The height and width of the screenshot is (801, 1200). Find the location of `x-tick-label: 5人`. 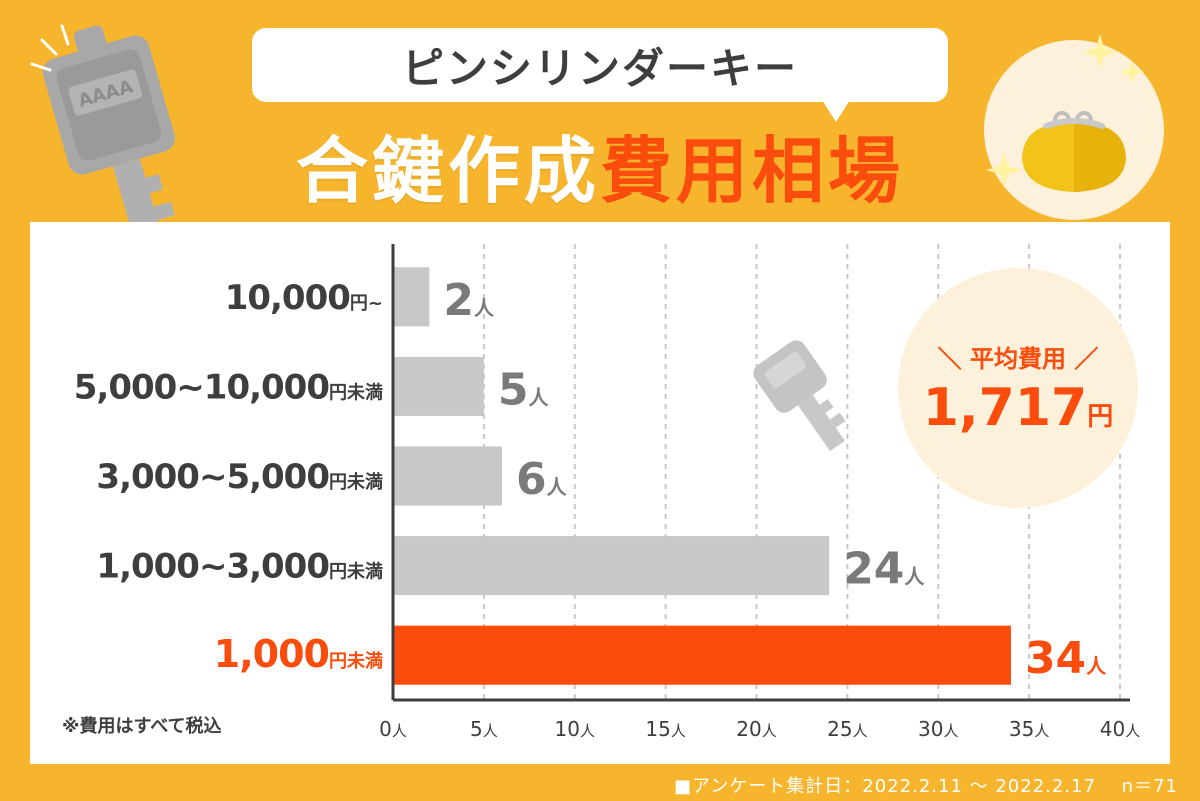

x-tick-label: 5人 is located at coordinates (484, 729).